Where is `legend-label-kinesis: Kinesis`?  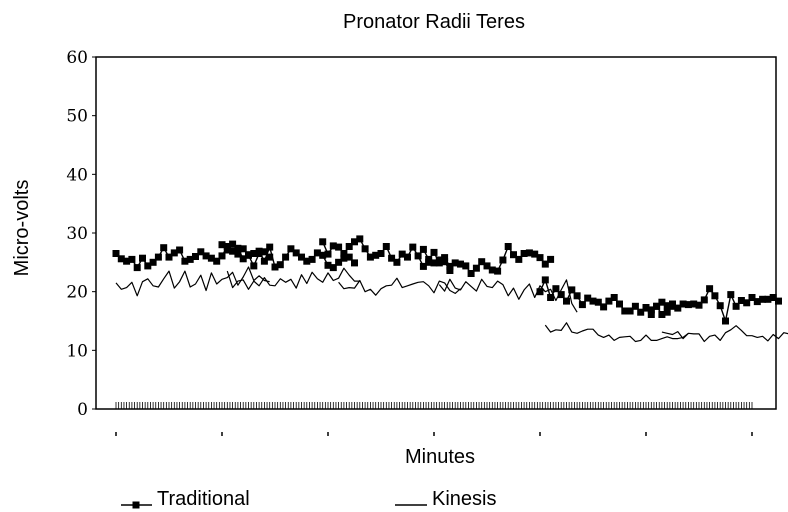
legend-label-kinesis: Kinesis is located at coordinates (464, 499).